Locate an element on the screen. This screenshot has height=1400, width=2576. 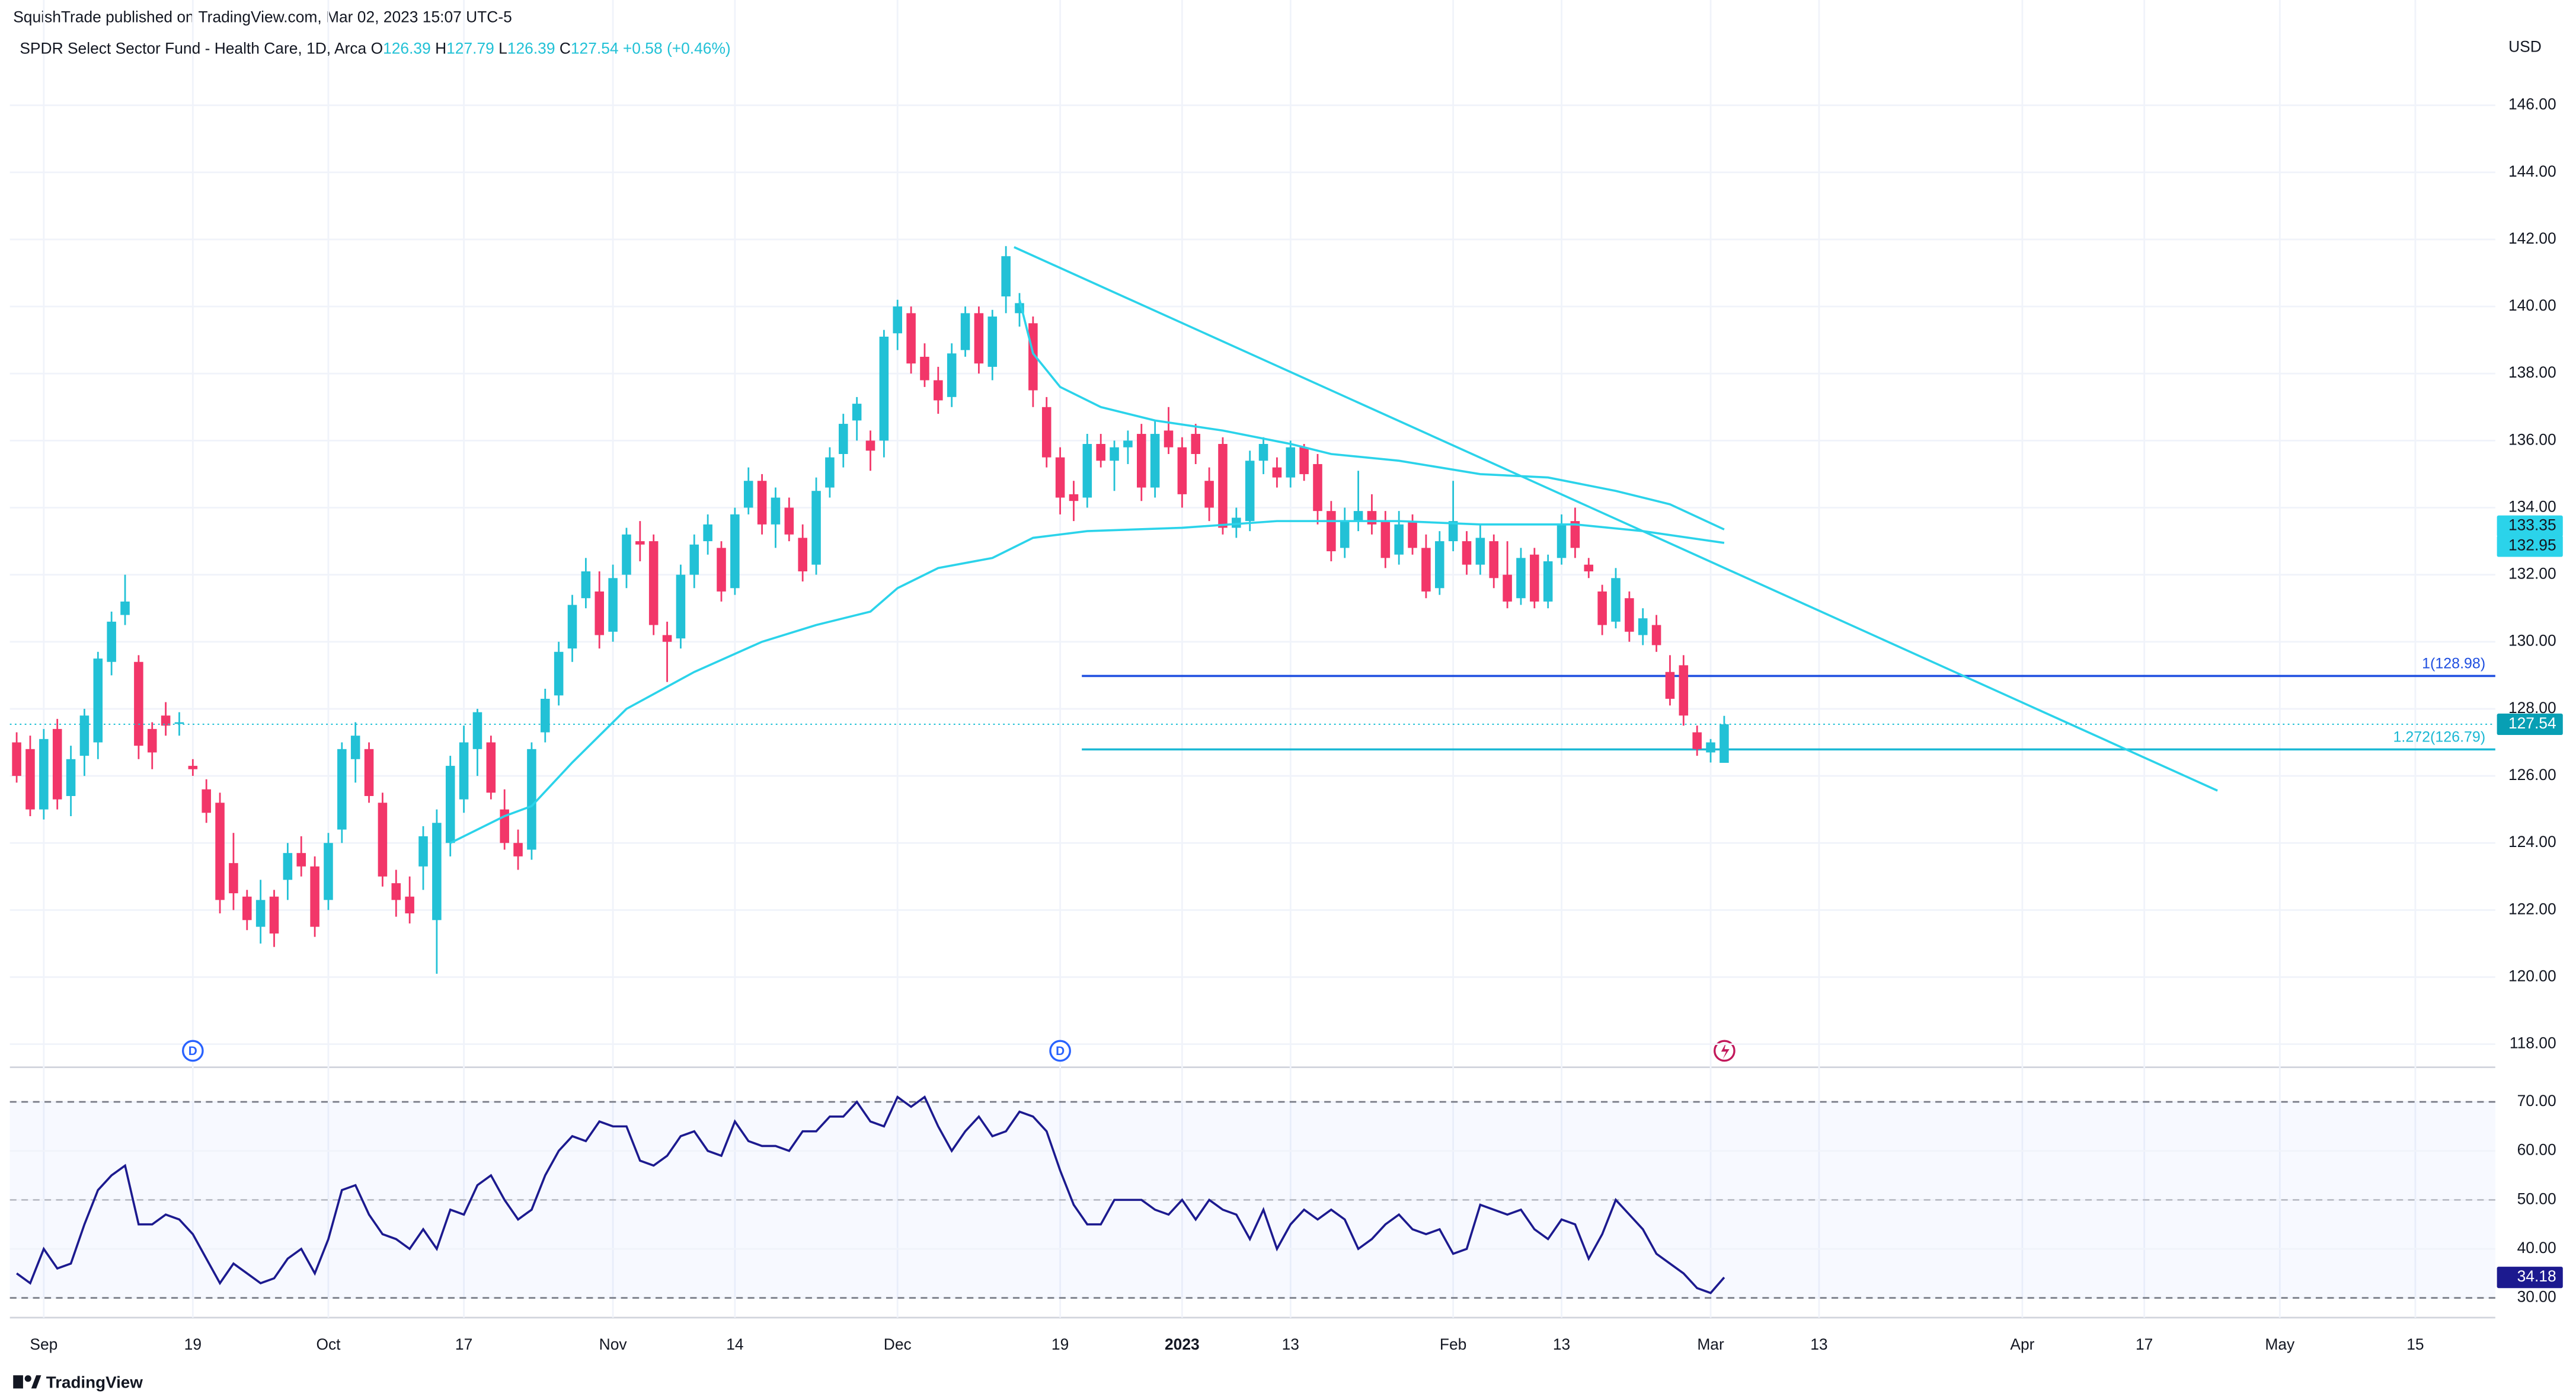
y-tick-label: 130.00 is located at coordinates (2532, 641).